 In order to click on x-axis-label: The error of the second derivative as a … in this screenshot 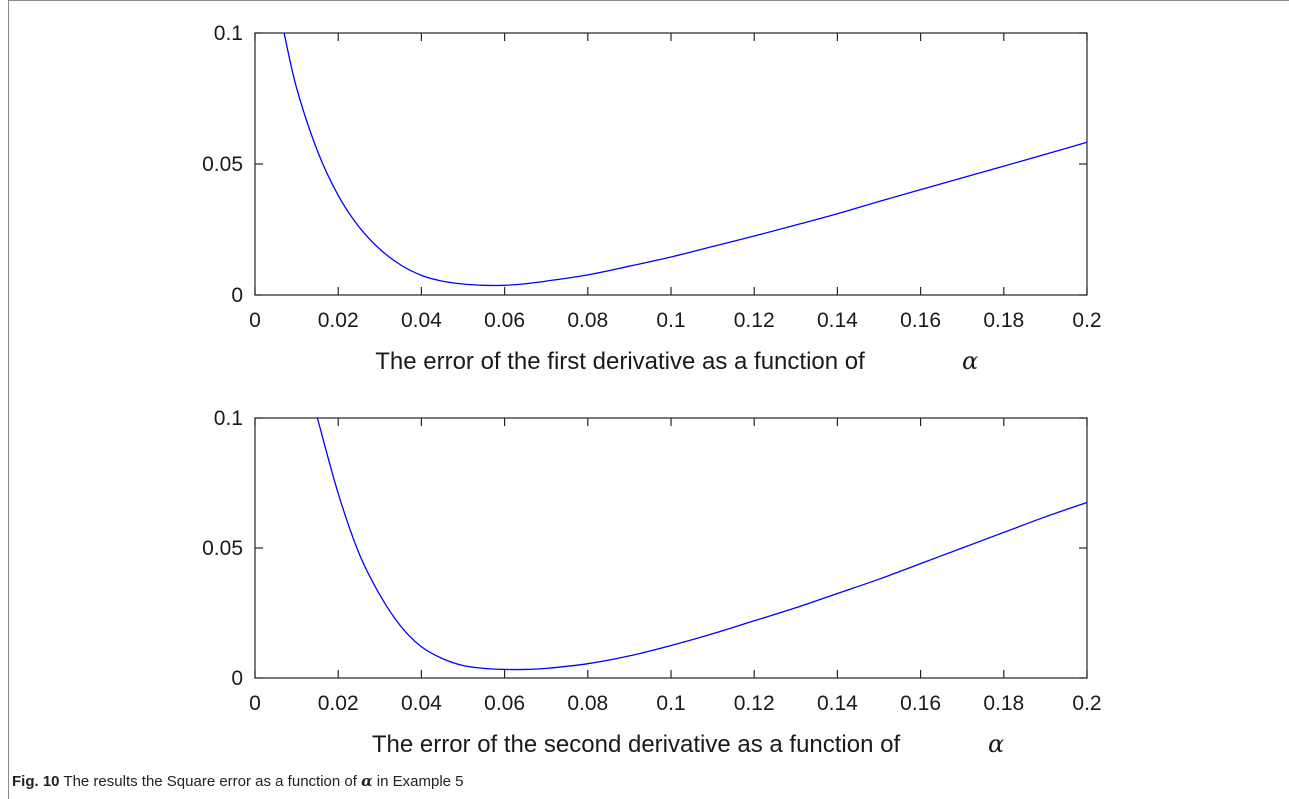, I will do `click(636, 744)`.